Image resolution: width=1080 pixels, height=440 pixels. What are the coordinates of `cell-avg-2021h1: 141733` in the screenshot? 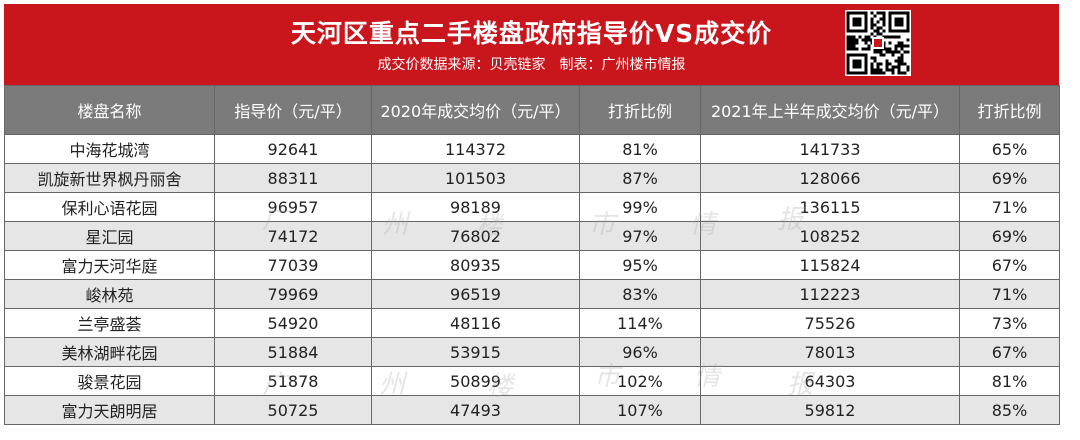 It's located at (830, 149).